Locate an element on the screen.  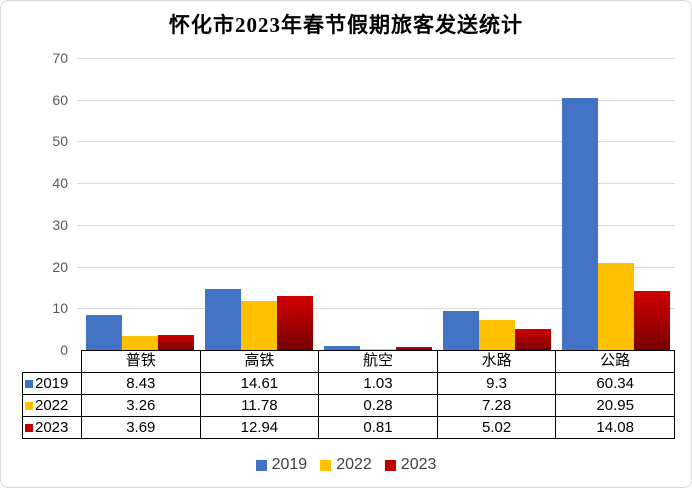
value-cell: 14.61 is located at coordinates (259, 383).